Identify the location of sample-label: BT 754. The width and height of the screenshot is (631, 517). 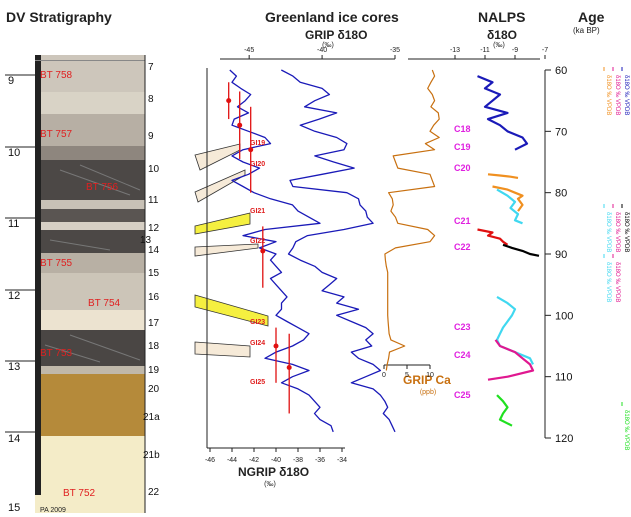
(104, 303).